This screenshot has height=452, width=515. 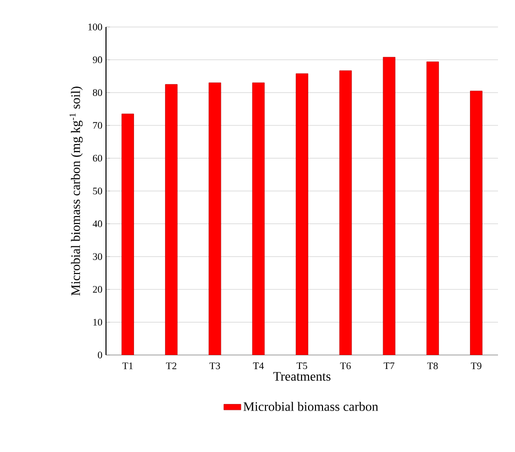 What do you see at coordinates (100, 355) in the screenshot?
I see `y-tick-label: 0` at bounding box center [100, 355].